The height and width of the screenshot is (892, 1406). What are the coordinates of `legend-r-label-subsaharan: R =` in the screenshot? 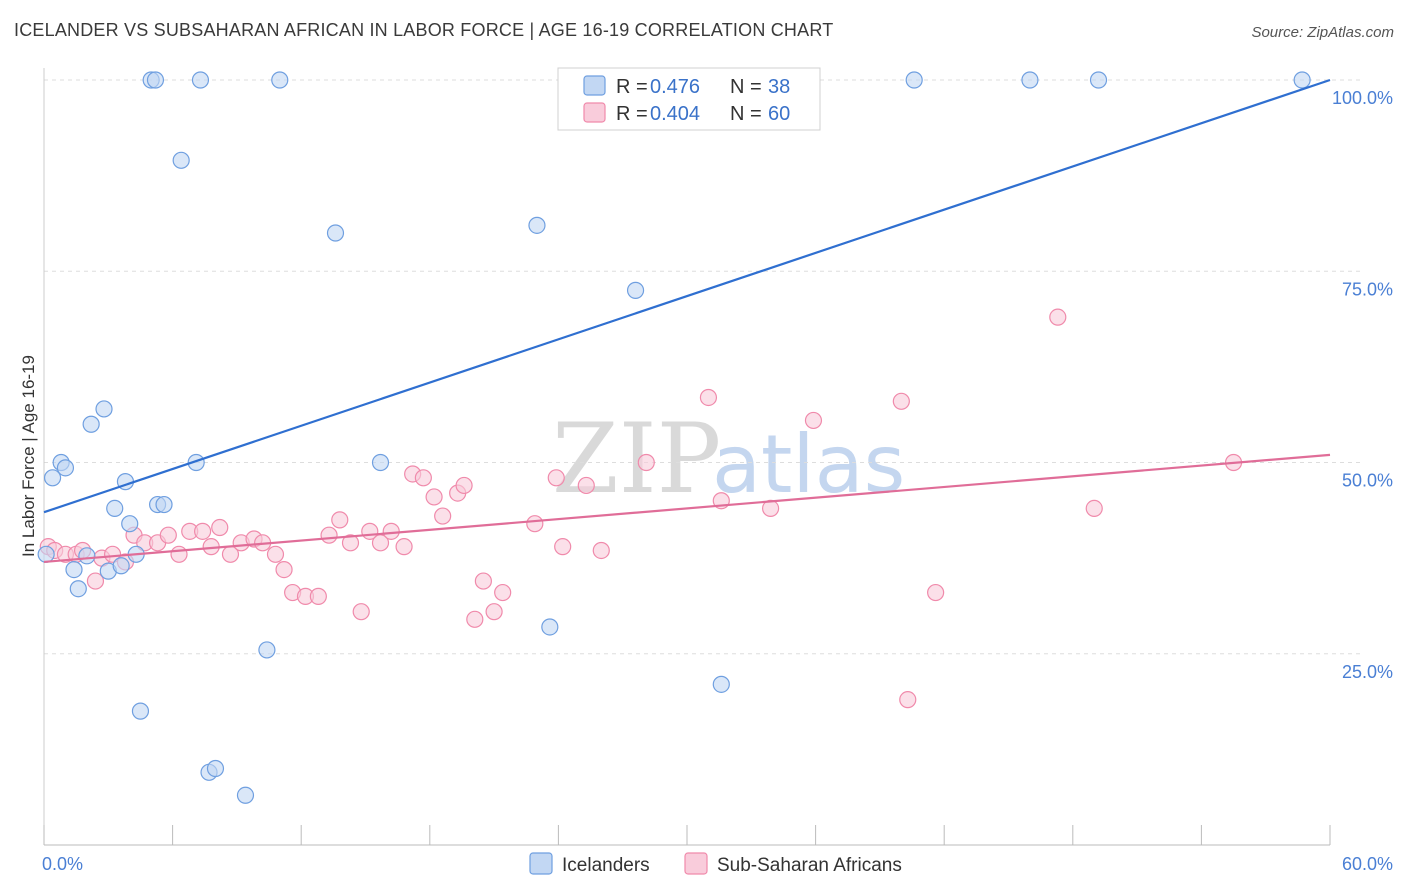 It's located at (632, 114).